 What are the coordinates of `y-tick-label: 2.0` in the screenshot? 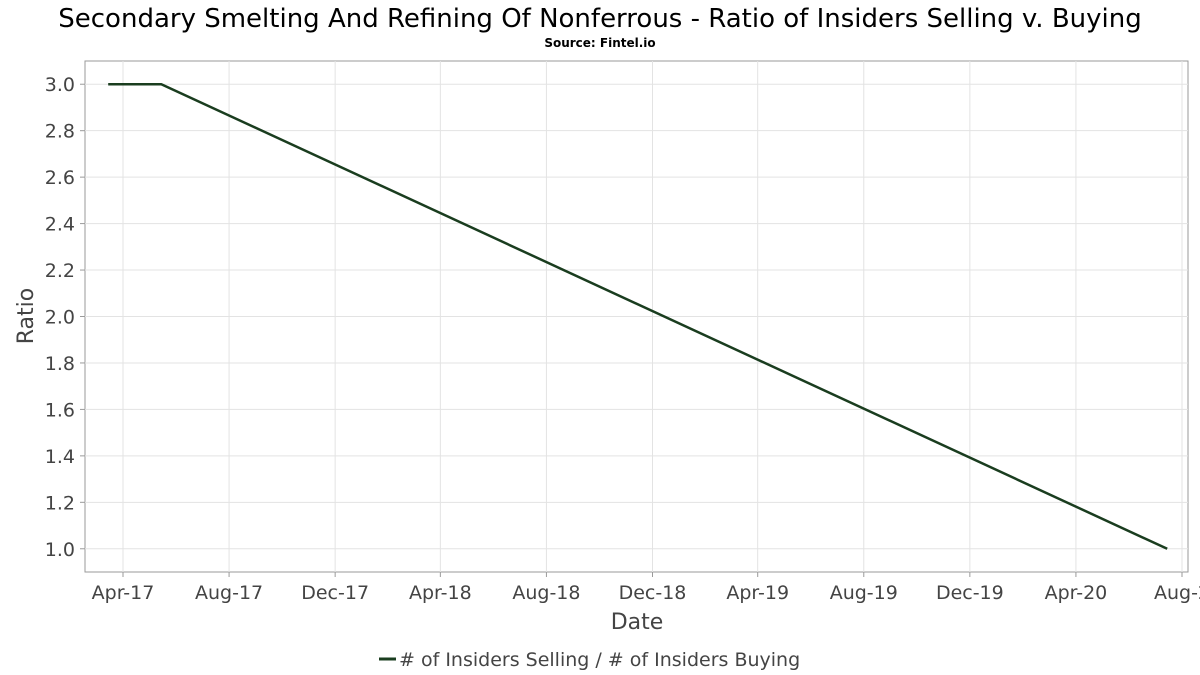 It's located at (60, 318).